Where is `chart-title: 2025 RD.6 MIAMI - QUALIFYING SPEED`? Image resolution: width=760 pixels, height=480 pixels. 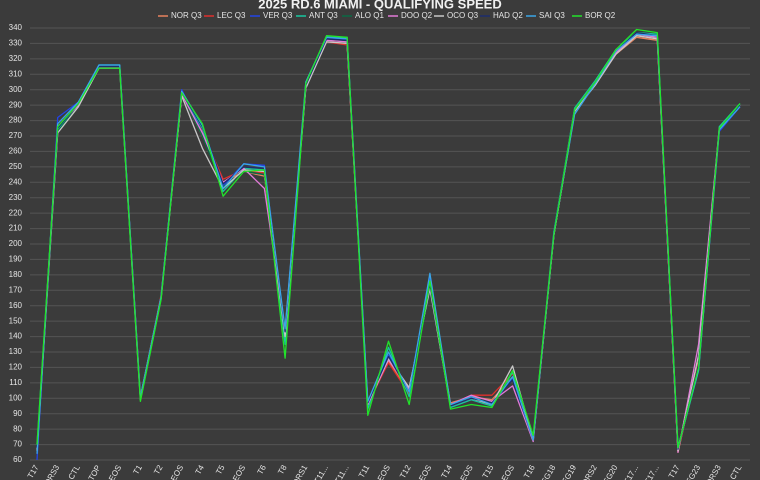 chart-title: 2025 RD.6 MIAMI - QUALIFYING SPEED is located at coordinates (379, 5).